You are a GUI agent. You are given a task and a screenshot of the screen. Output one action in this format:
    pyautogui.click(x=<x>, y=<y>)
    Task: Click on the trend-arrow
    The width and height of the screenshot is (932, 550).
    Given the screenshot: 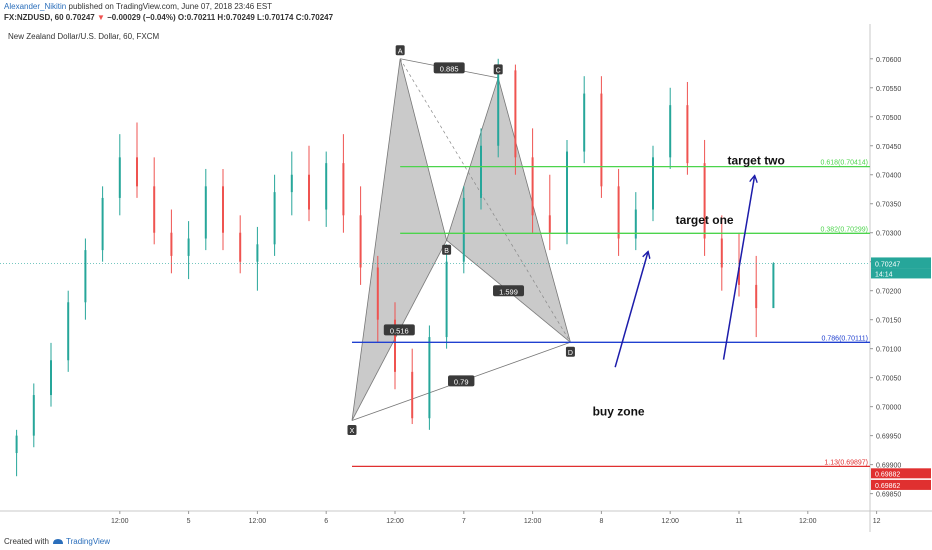 What is the action you would take?
    pyautogui.click(x=631, y=310)
    